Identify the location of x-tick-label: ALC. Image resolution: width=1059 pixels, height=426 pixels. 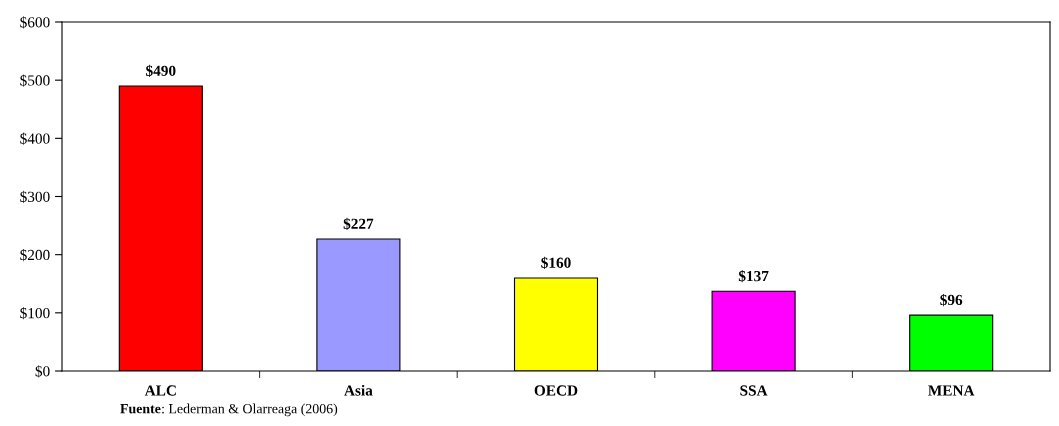
(160, 390).